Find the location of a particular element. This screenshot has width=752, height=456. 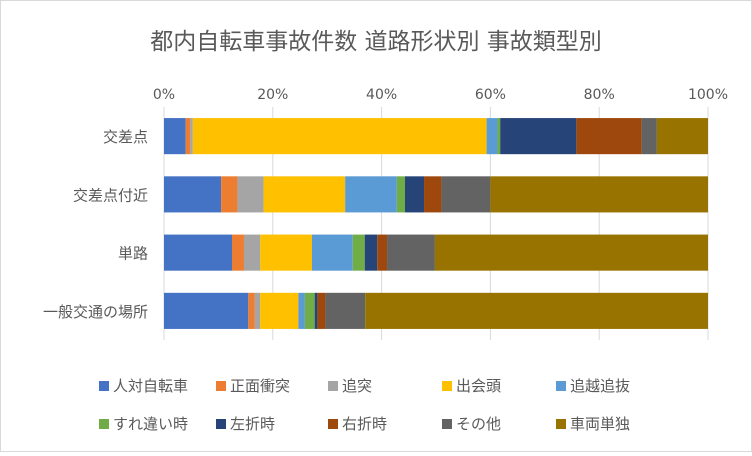

x-tick-label: 100% is located at coordinates (708, 95).